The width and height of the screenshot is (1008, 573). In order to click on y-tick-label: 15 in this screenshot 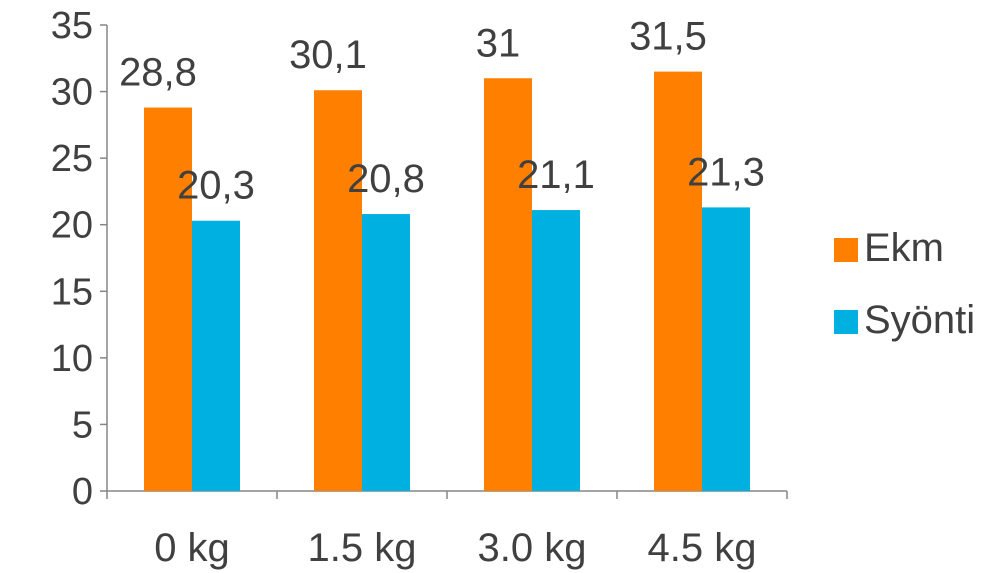, I will do `click(72, 292)`.